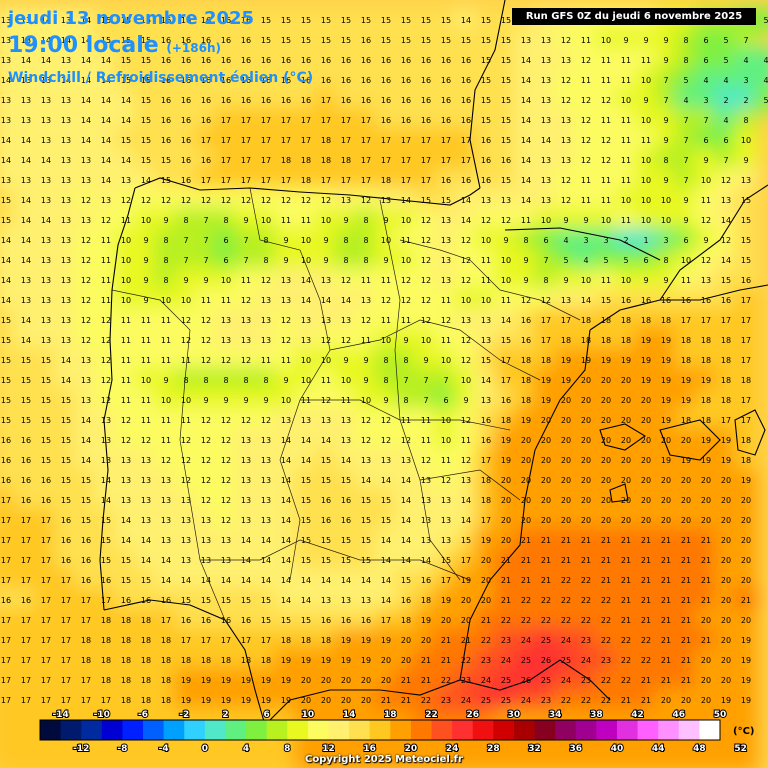 The height and width of the screenshot is (768, 768). Describe the element at coordinates (546, 660) in the screenshot. I see `grid-value: 26` at that location.